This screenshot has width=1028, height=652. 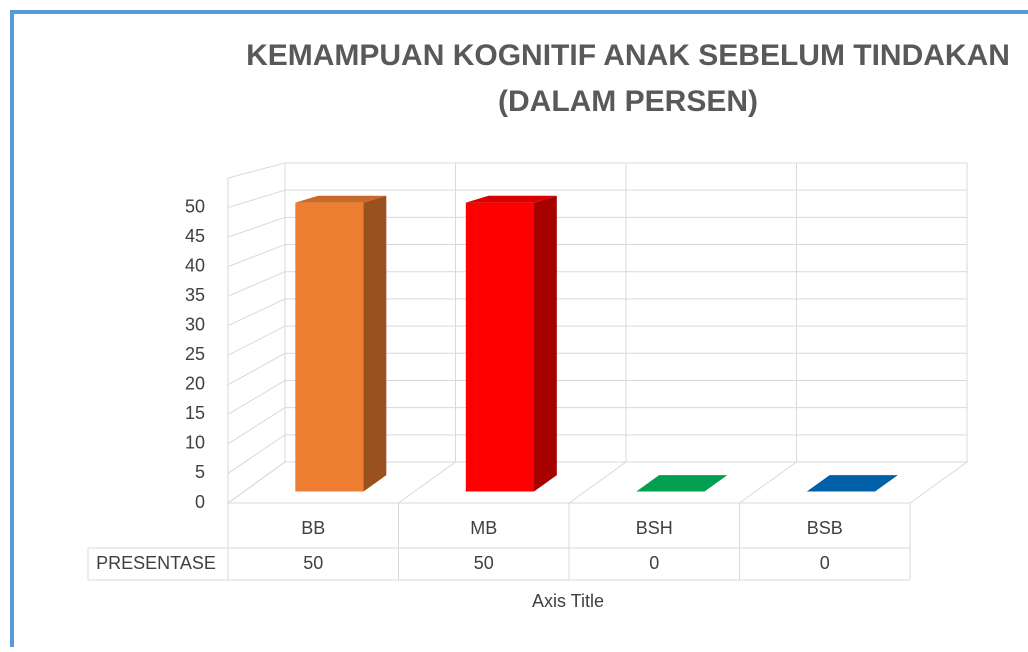 What do you see at coordinates (195, 354) in the screenshot?
I see `y-tick-label: 25` at bounding box center [195, 354].